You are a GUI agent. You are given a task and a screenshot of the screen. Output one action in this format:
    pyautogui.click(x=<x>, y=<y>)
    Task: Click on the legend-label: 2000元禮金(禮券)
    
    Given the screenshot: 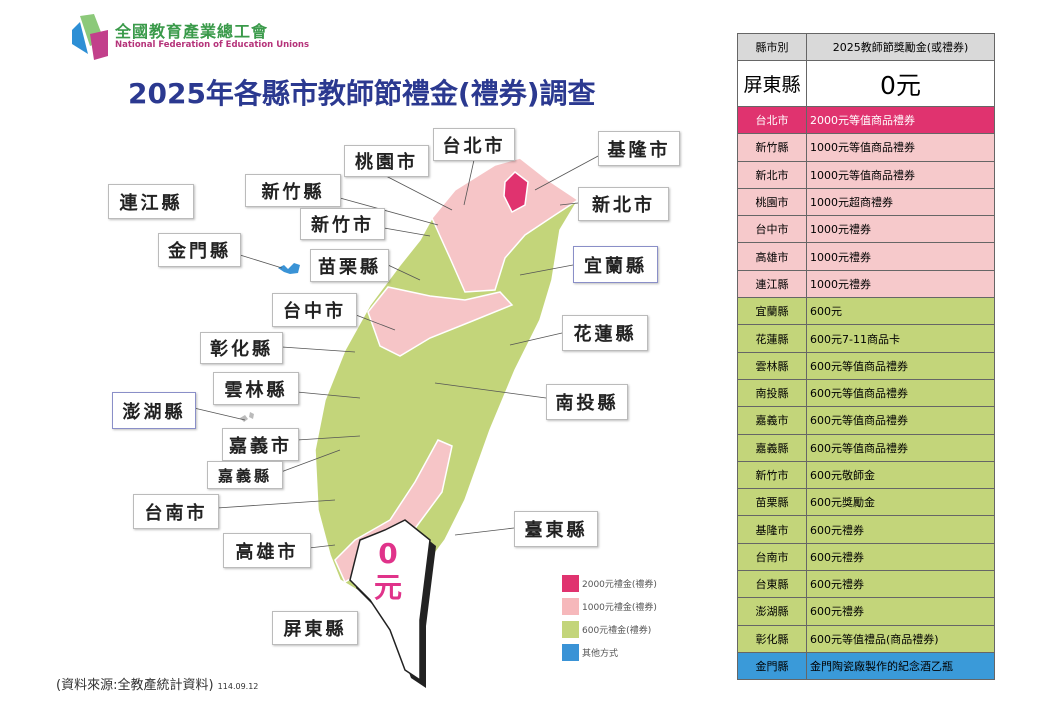 What is the action you would take?
    pyautogui.click(x=619, y=585)
    